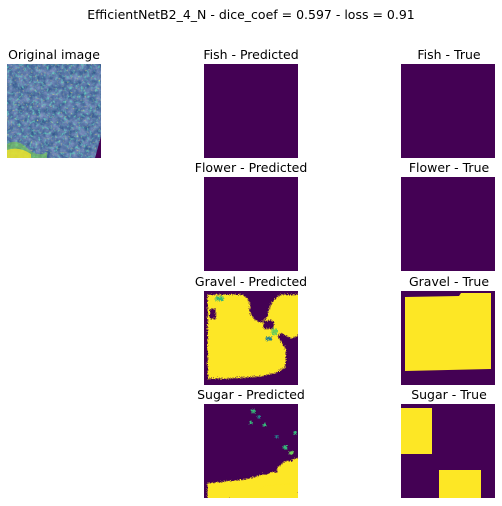  Describe the element at coordinates (54, 54) in the screenshot. I see `original-image-title: Original image` at that location.